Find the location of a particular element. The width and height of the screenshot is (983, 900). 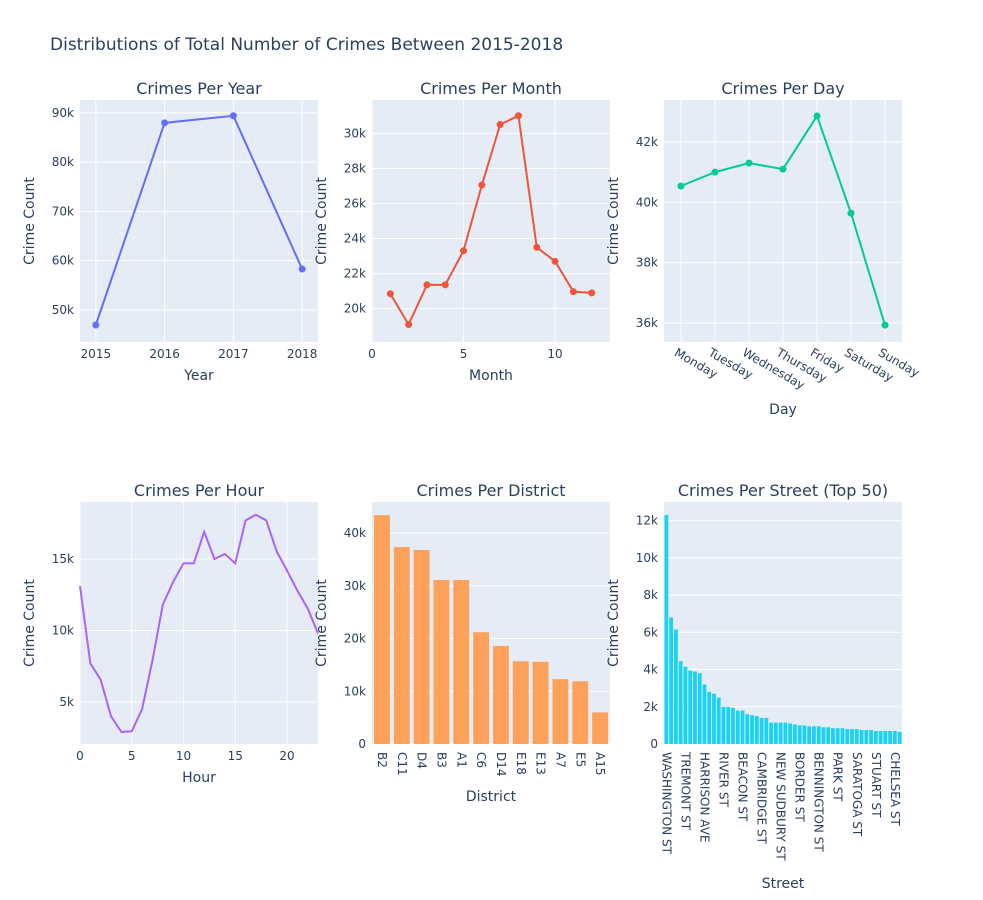

x-tick-label: RIVER ST is located at coordinates (724, 779).